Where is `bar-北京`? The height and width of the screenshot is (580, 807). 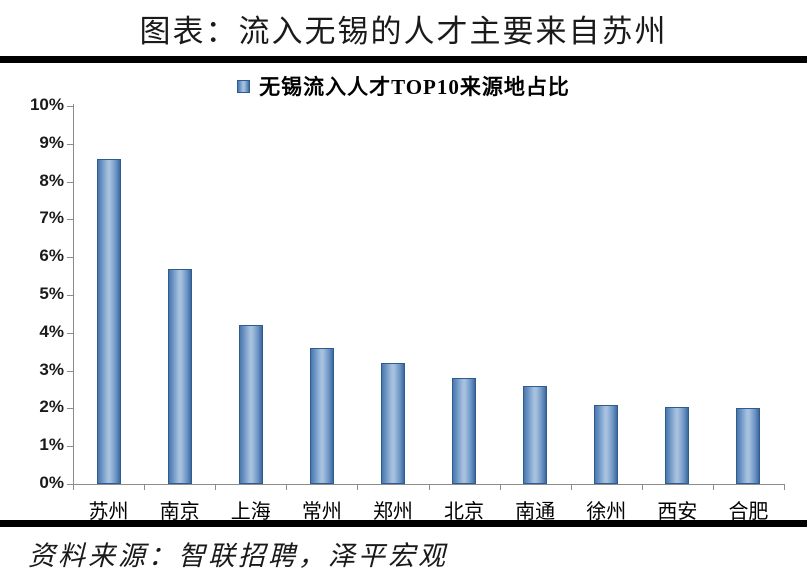 bar-北京 is located at coordinates (464, 431).